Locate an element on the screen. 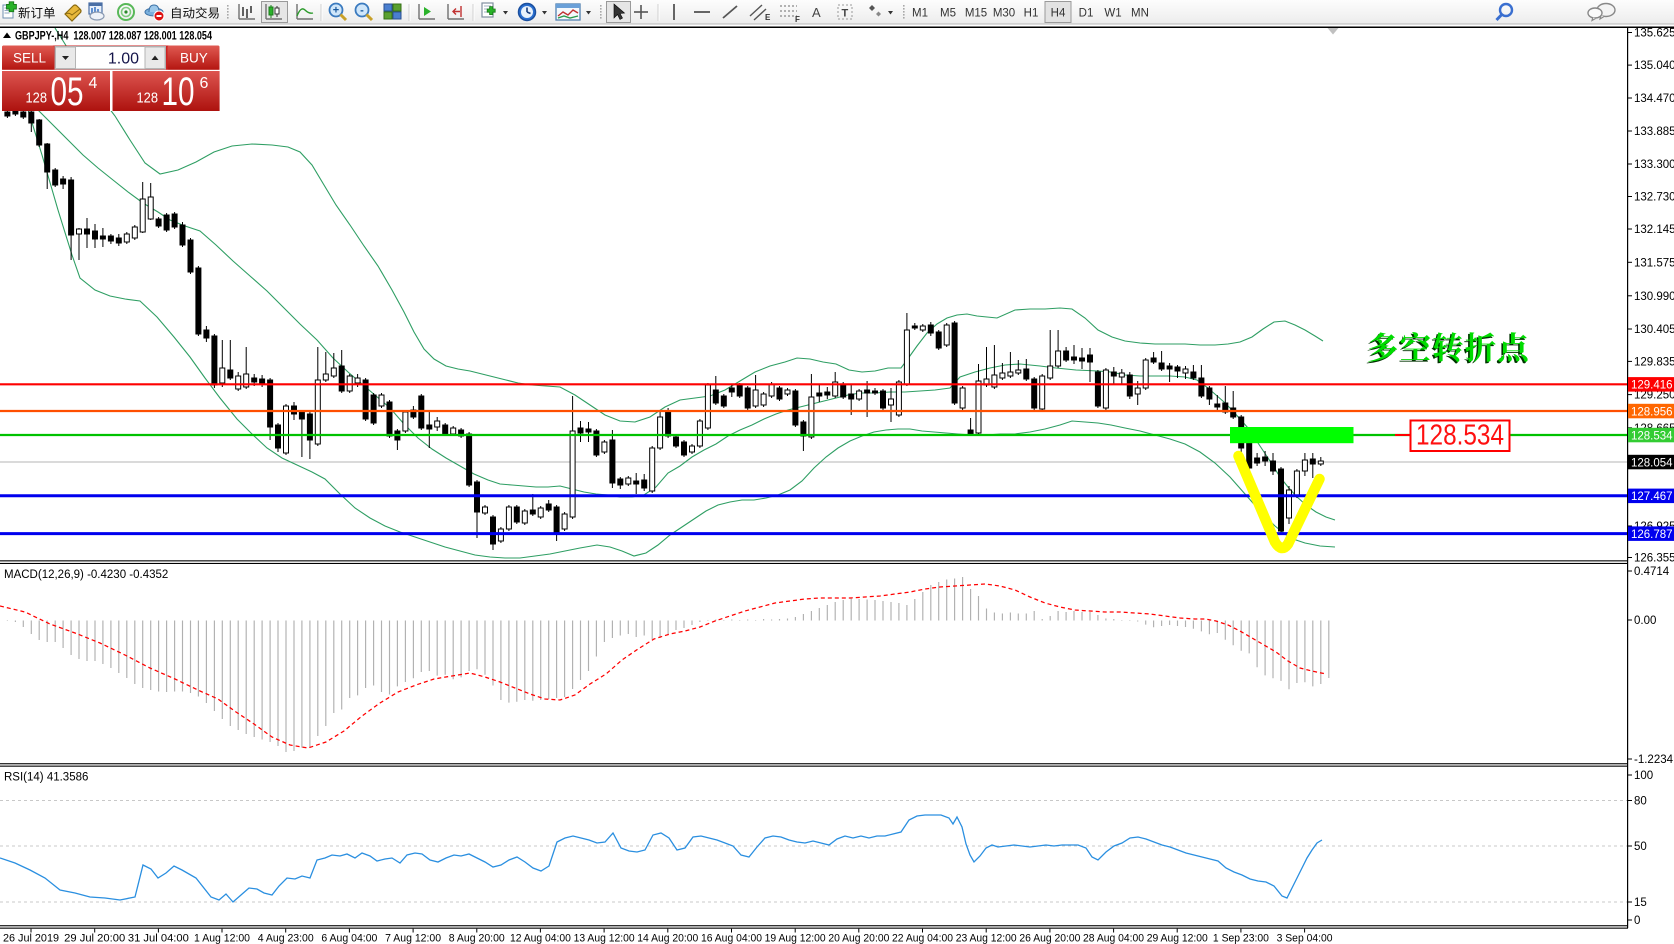 This screenshot has width=1674, height=944. svg-text: RSI(14) 41.3586 is located at coordinates (46, 778).